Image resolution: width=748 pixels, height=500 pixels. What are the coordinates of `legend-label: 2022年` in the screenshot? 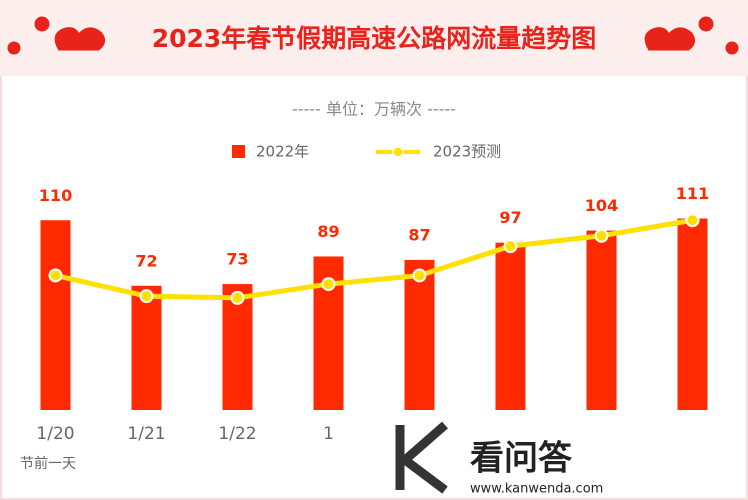 It's located at (282, 152).